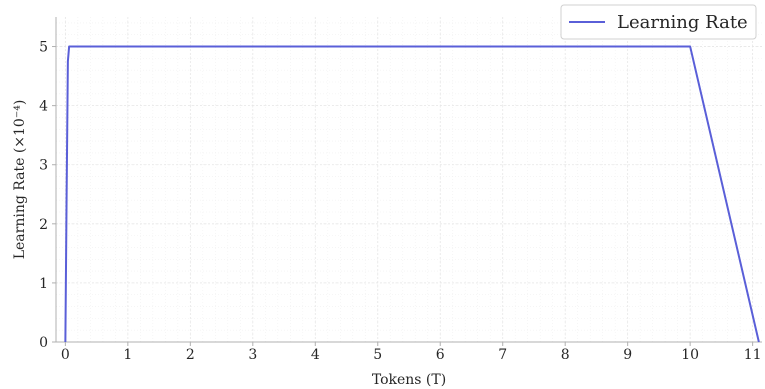 This screenshot has width=765, height=389. Describe the element at coordinates (252, 355) in the screenshot. I see `x-tick-label: 3` at that location.